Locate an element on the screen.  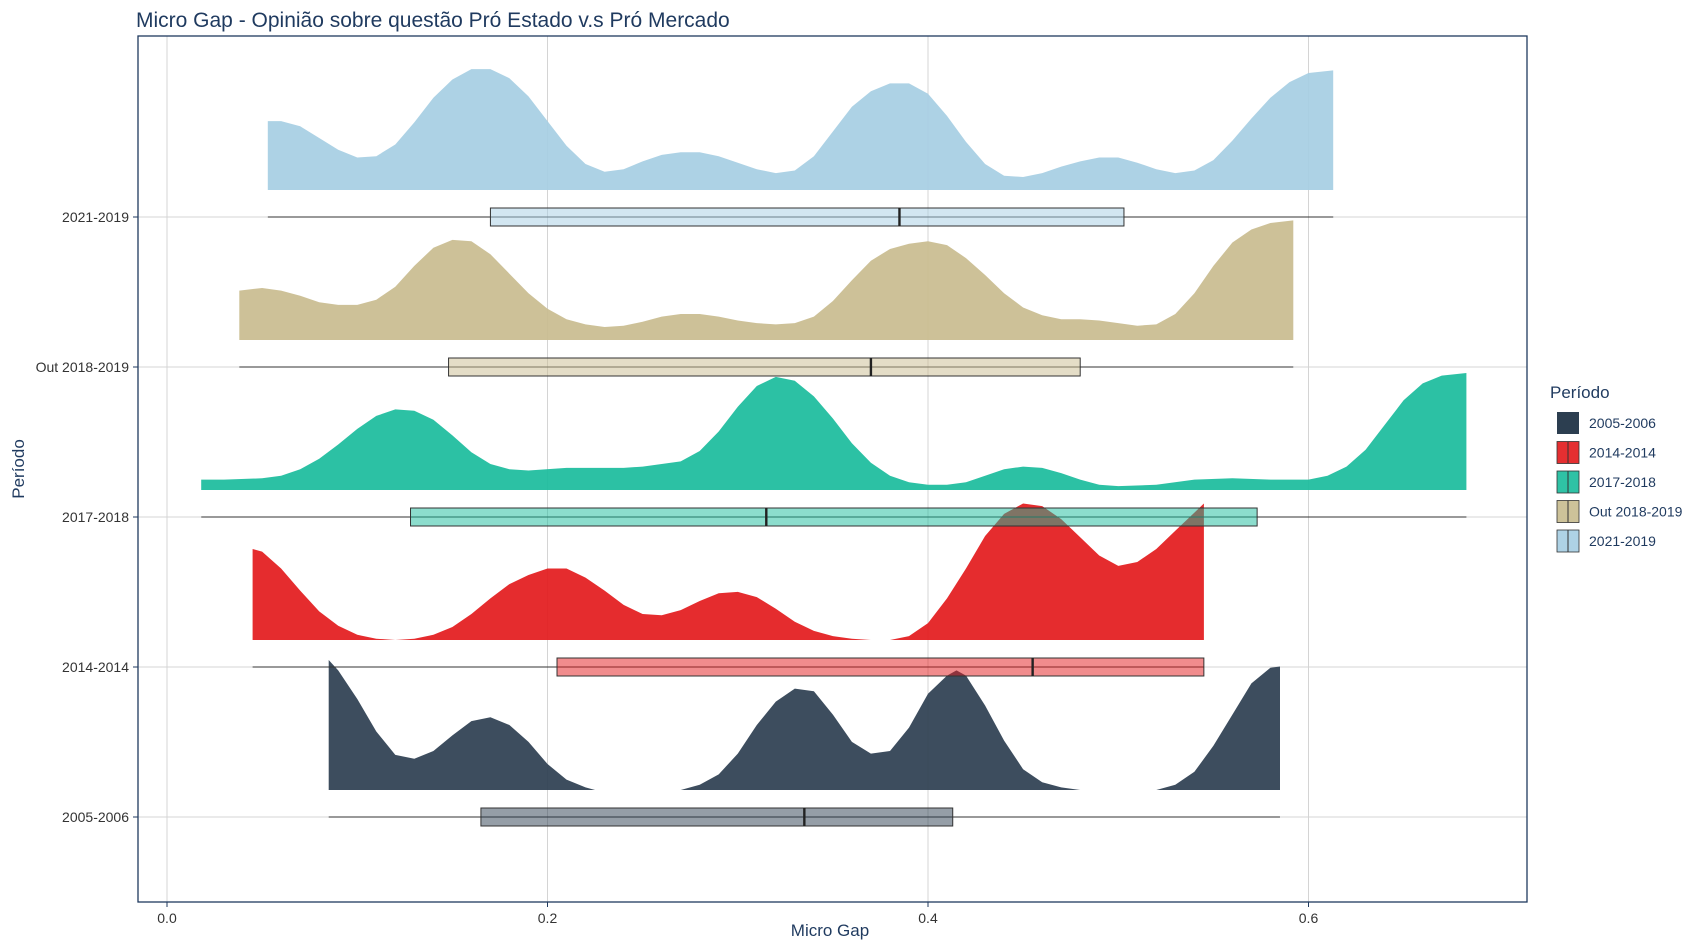
x-tick-label: 0.0 is located at coordinates (167, 918).